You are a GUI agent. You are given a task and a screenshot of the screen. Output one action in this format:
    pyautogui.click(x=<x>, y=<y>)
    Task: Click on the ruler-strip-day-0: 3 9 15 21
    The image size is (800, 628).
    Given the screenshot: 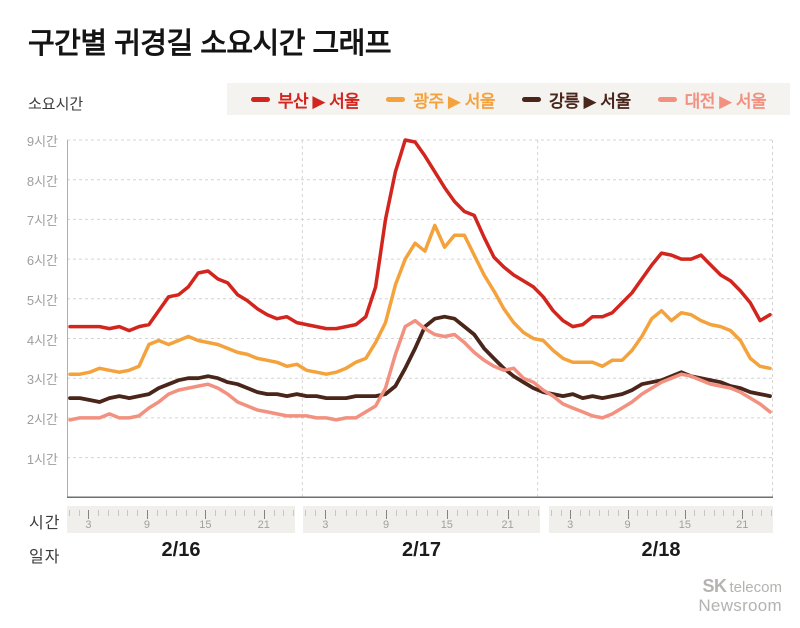 What is the action you would take?
    pyautogui.click(x=181, y=519)
    